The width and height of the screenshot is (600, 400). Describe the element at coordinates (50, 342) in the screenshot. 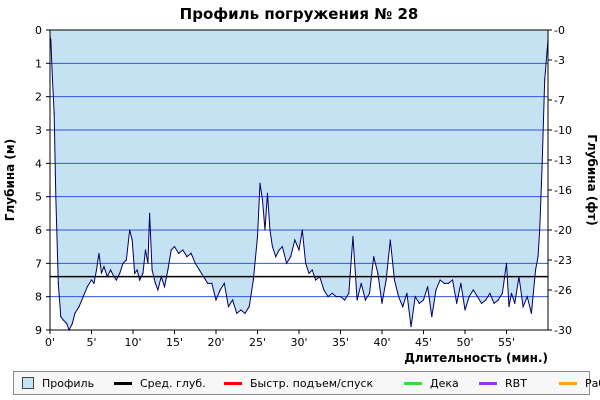

I see `x-tick-label: 0'` at that location.